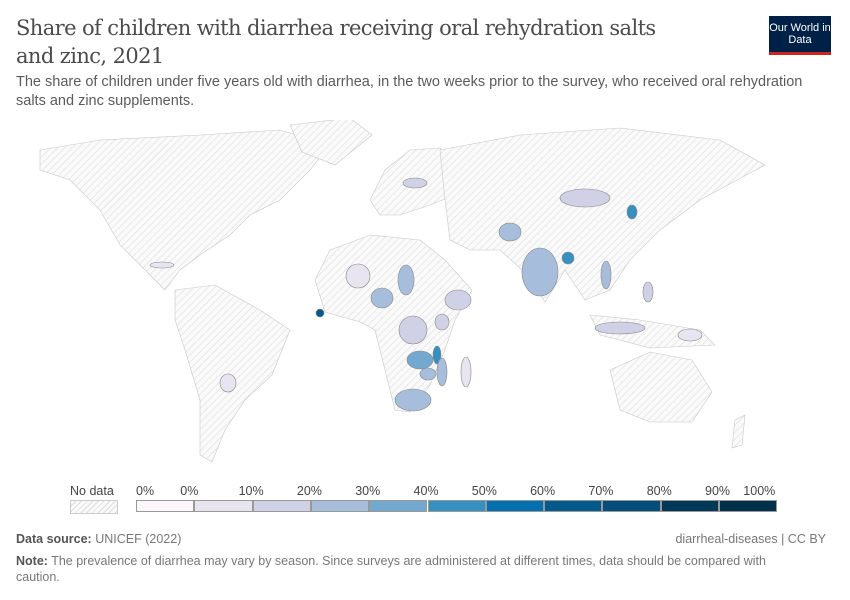 This screenshot has width=850, height=600. Describe the element at coordinates (800, 35) in the screenshot. I see `owid-logo: Our World in Data` at that location.